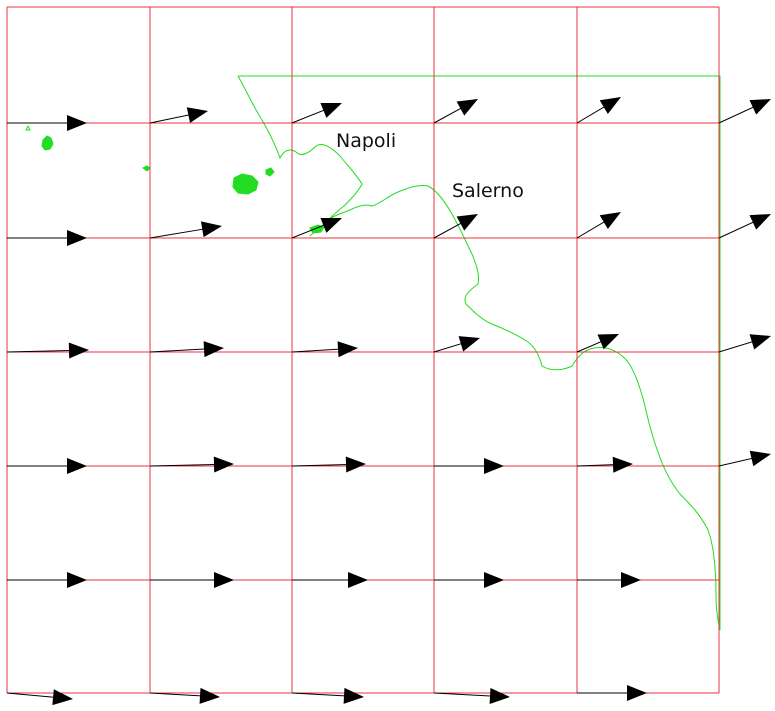 The image size is (775, 711). What do you see at coordinates (183, 184) in the screenshot?
I see `islands` at bounding box center [183, 184].